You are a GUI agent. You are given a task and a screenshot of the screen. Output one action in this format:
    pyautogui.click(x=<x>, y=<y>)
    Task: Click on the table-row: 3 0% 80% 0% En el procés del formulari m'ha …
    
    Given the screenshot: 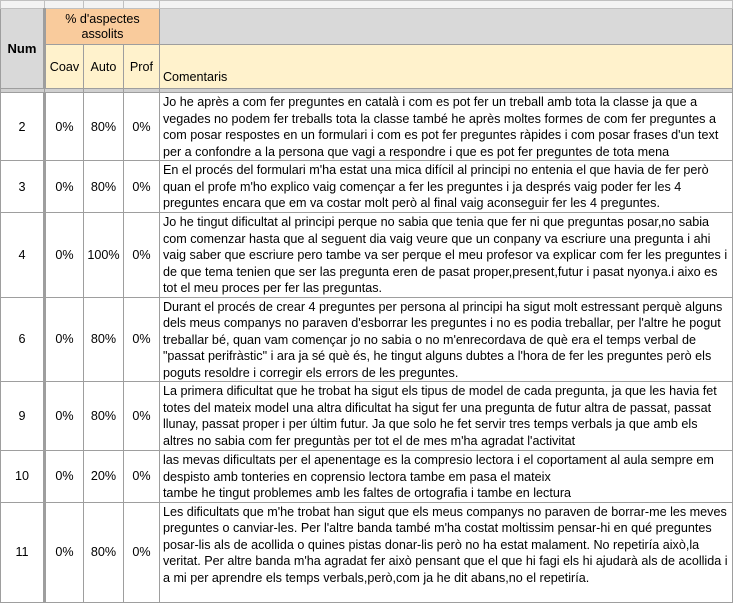 What is the action you would take?
    pyautogui.click(x=366, y=186)
    